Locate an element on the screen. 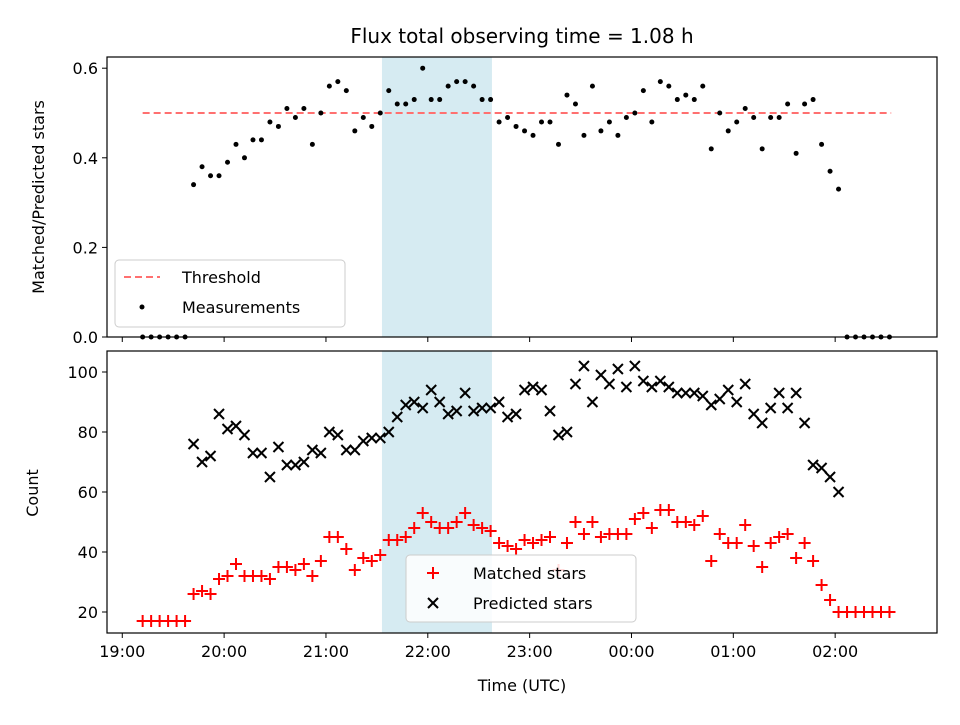  y-tick-label: 80 is located at coordinates (88, 432).